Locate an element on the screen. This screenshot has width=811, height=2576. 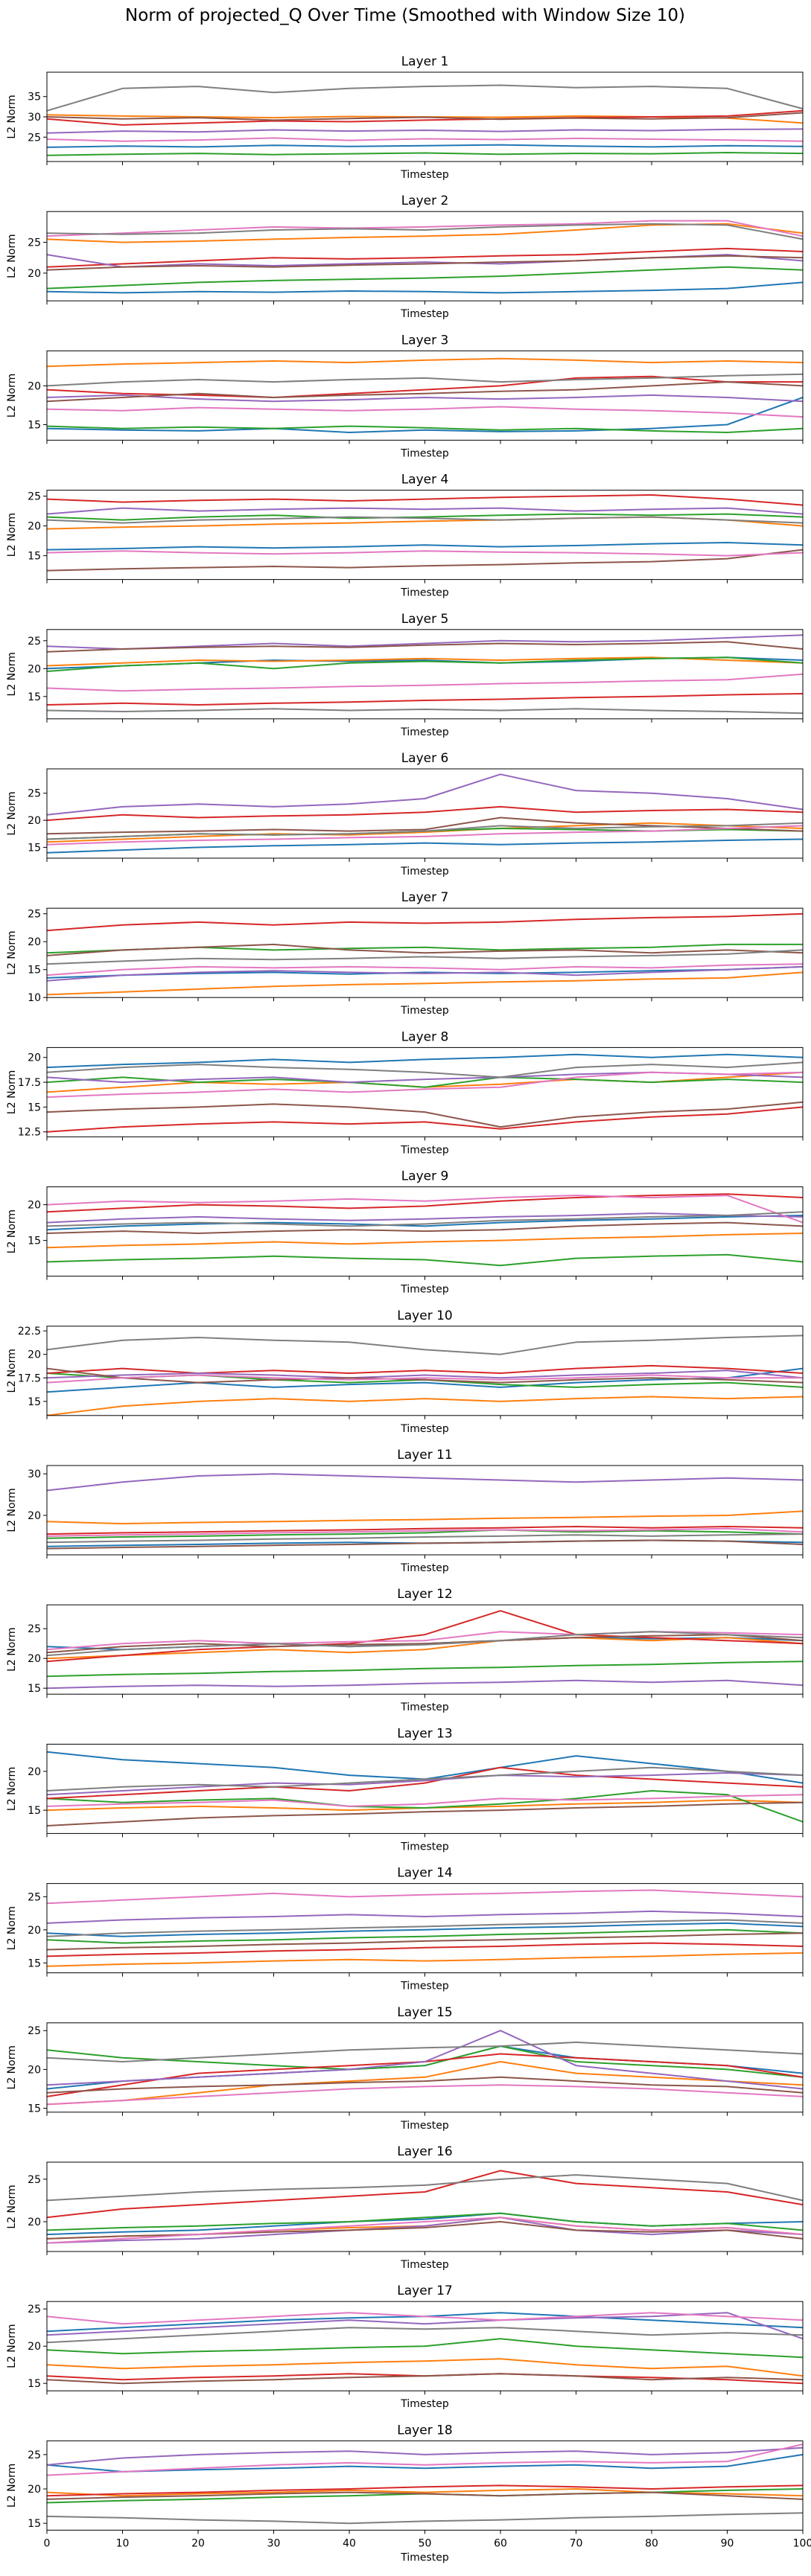
subplot-layer-11: Layer 11 20 30 Timestep L2 Norm is located at coordinates (405, 1511).